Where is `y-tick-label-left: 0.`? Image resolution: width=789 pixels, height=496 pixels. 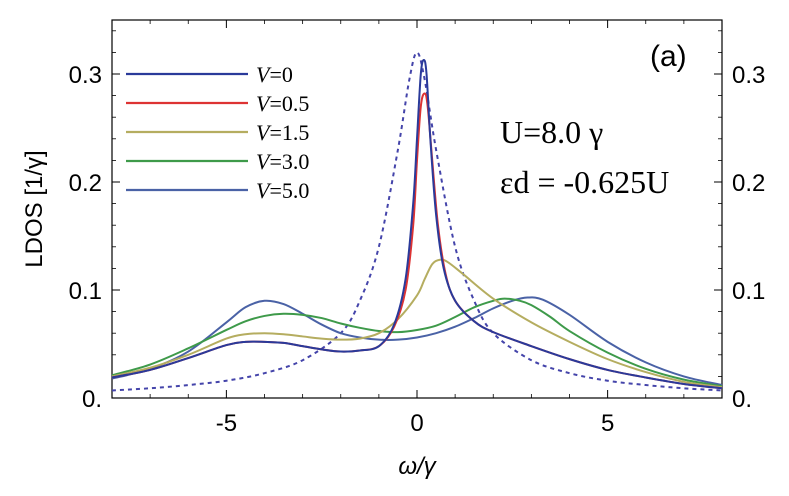 y-tick-label-left: 0. is located at coordinates (92, 399).